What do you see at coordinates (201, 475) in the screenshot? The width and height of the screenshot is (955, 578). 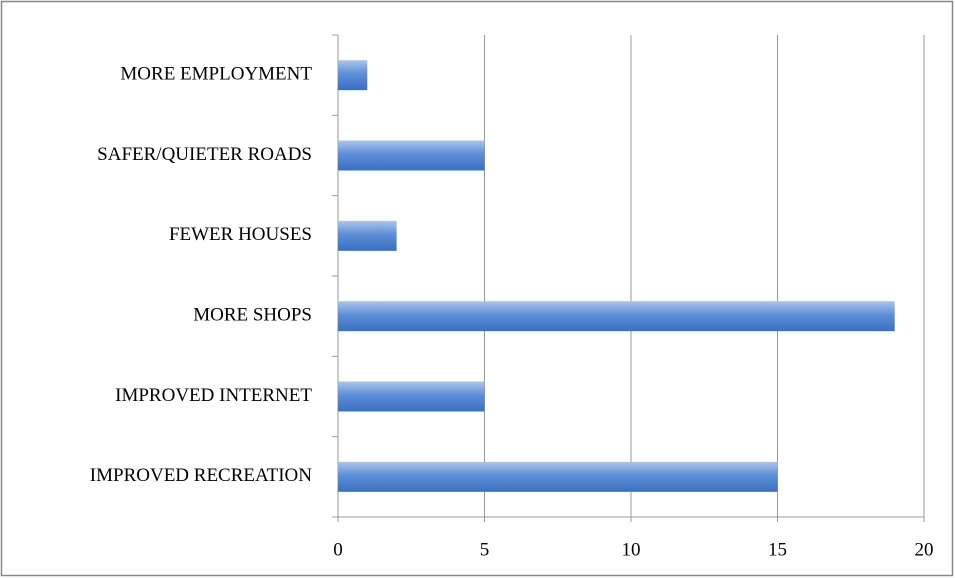 I see `y-tick-label: IMPROVED RECREATION` at bounding box center [201, 475].